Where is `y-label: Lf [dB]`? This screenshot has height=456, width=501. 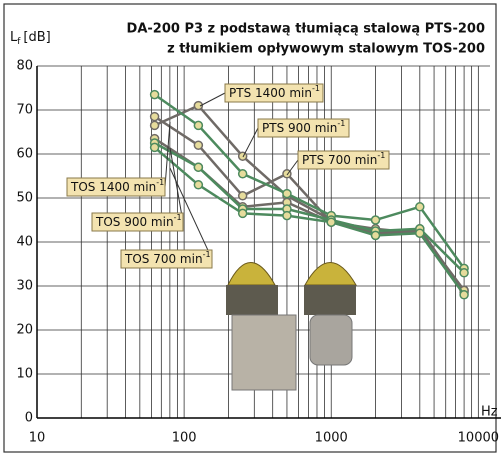
y-label: Lf [dB] is located at coordinates (30, 38).